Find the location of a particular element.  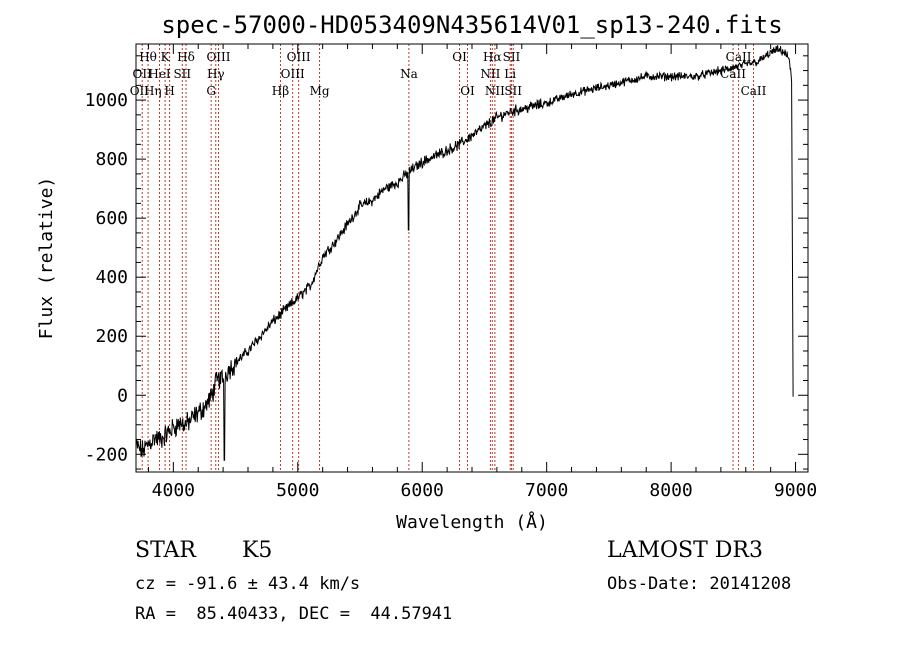

y-tick-label--200: -200 is located at coordinates (106, 454).